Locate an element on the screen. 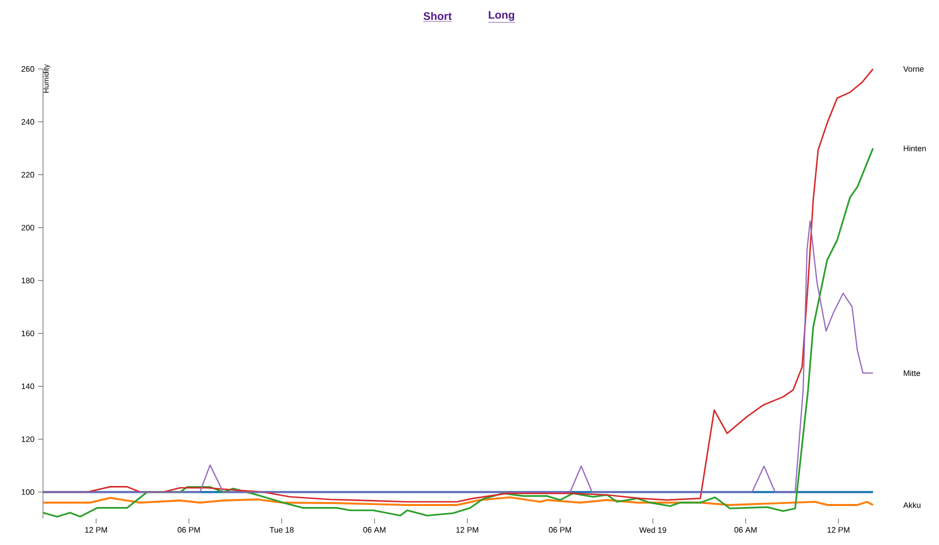  text: Short is located at coordinates (438, 16).